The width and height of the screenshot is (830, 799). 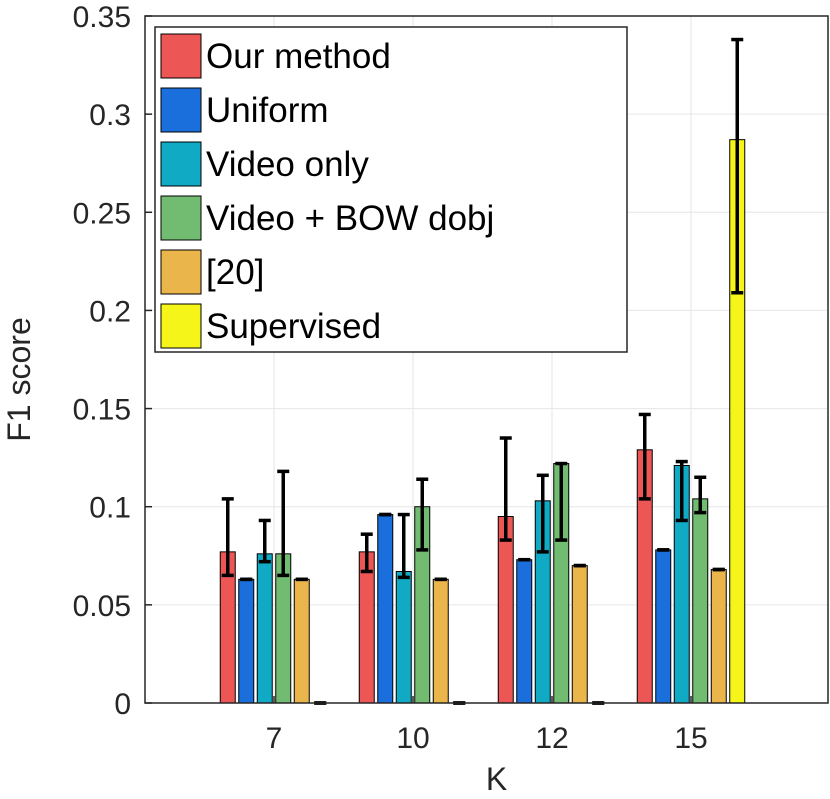 I want to click on legend-item: Supervised, so click(x=270, y=326).